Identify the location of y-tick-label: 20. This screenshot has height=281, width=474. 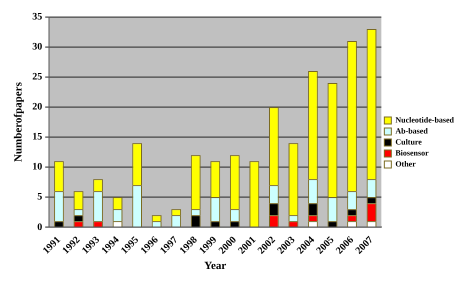
(37, 107).